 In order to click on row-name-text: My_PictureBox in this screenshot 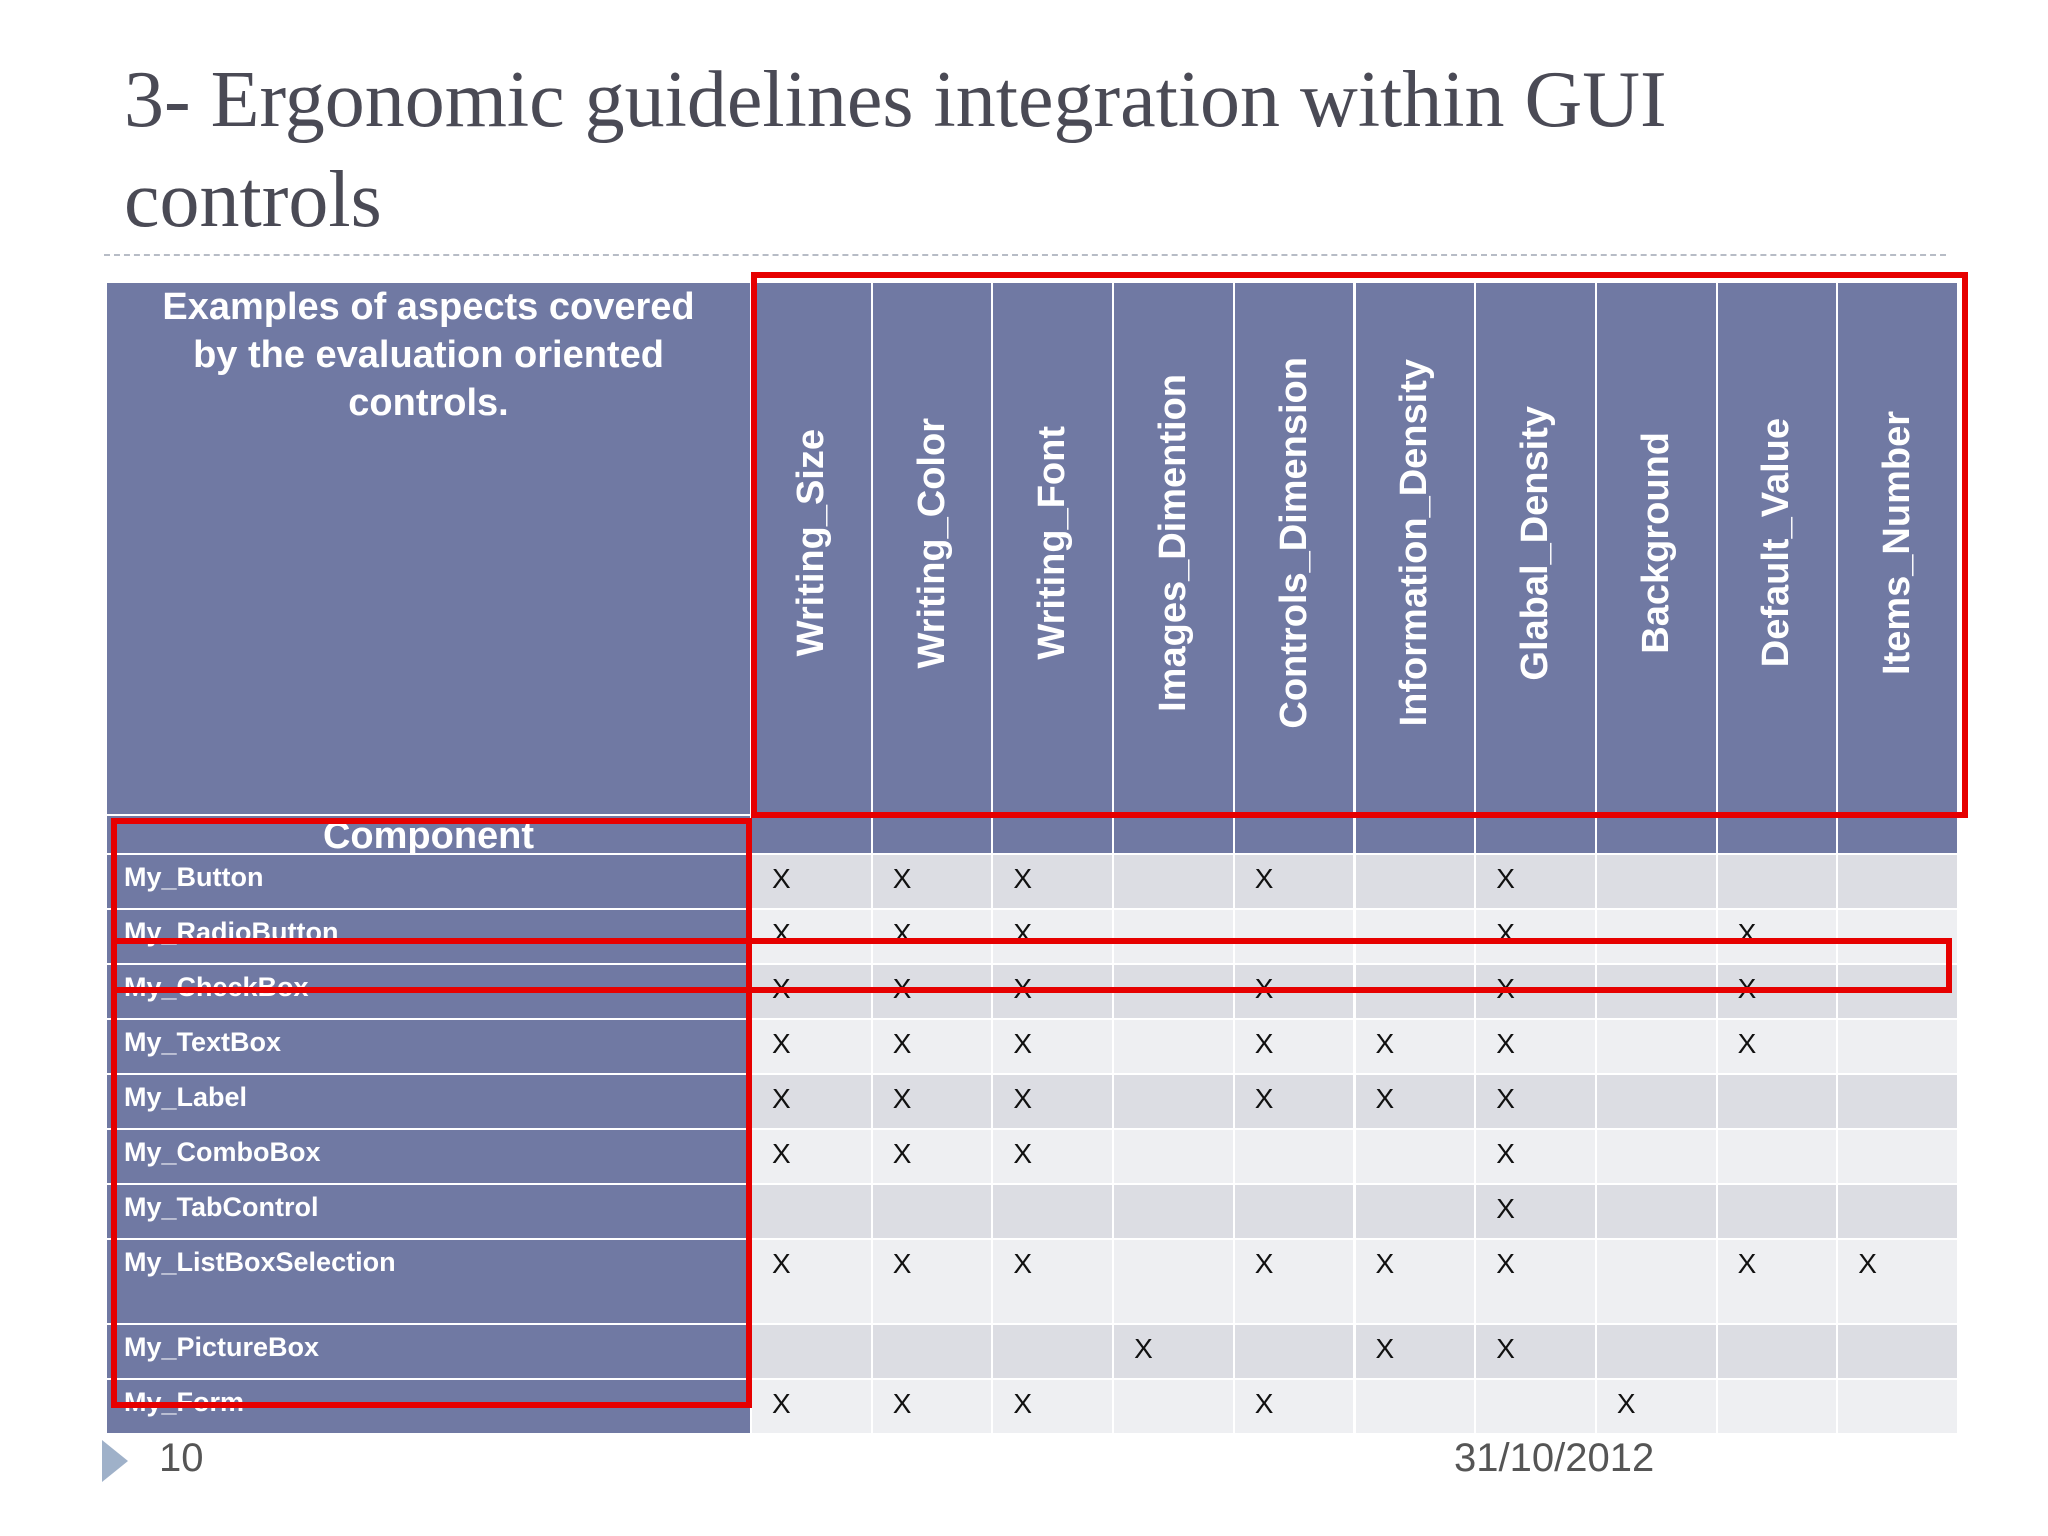, I will do `click(222, 1347)`.